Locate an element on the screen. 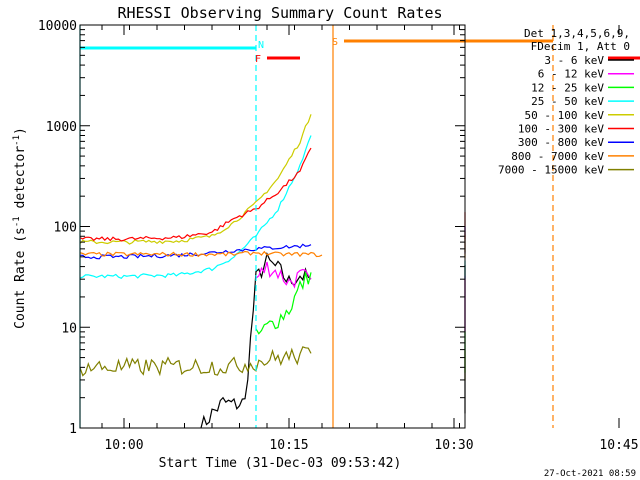  y-axis-label: Count Rate (s-1 detector-1) is located at coordinates (20, 228).